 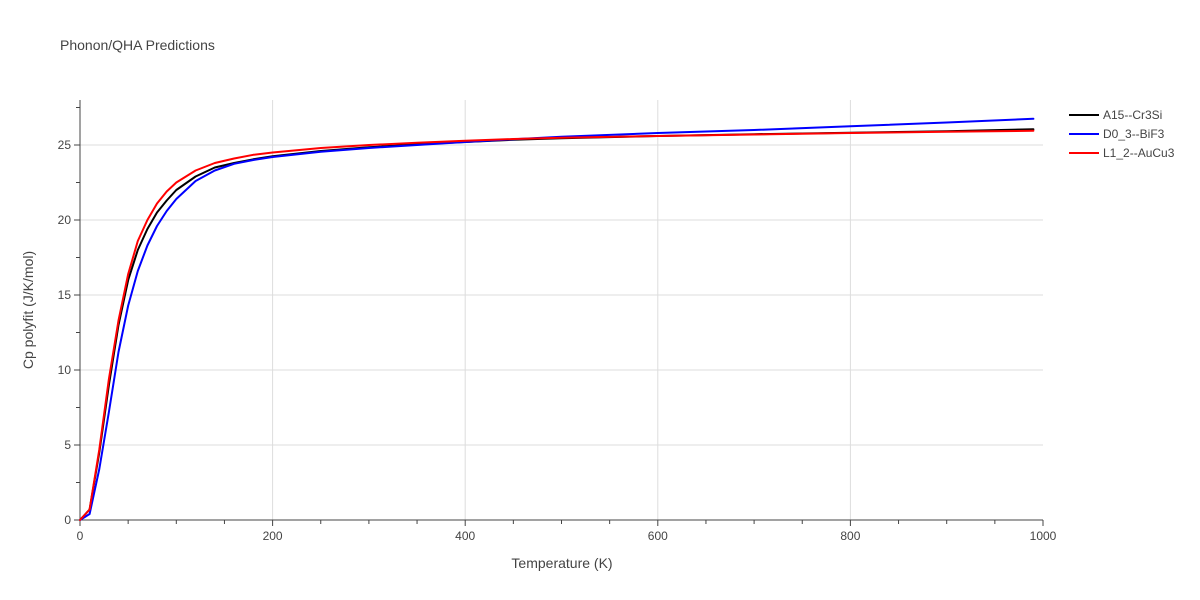 I want to click on legend-item-0: A15--Cr3Si, so click(x=1115, y=115).